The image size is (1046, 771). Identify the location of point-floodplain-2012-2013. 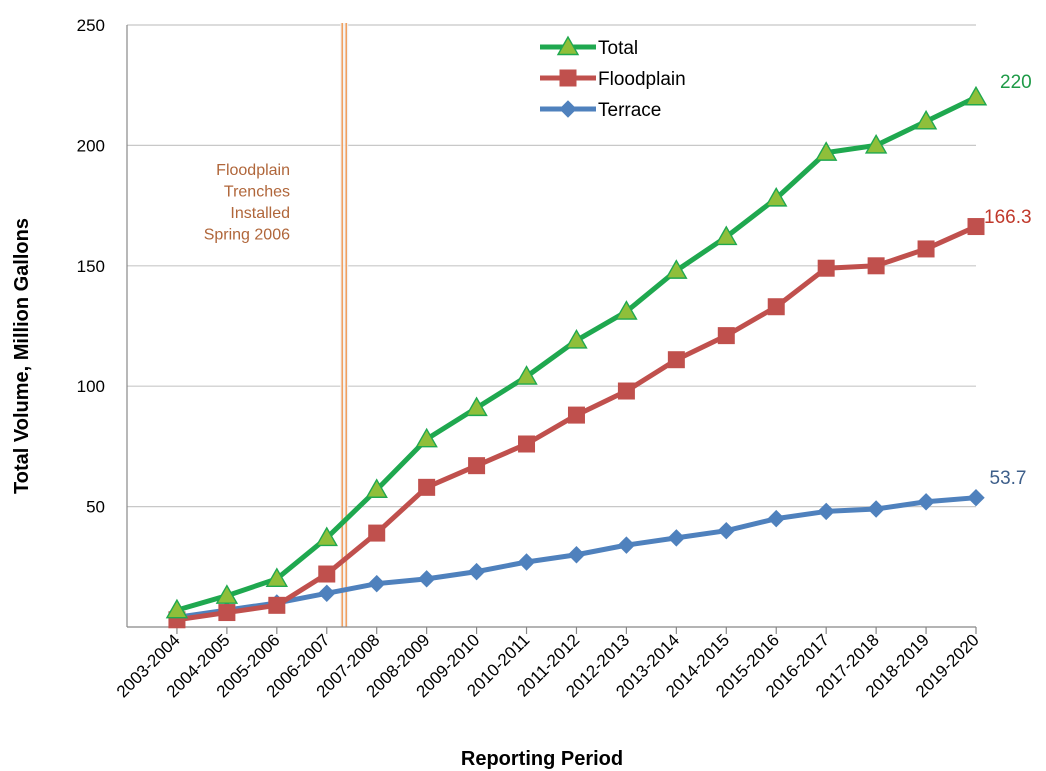
(626, 391).